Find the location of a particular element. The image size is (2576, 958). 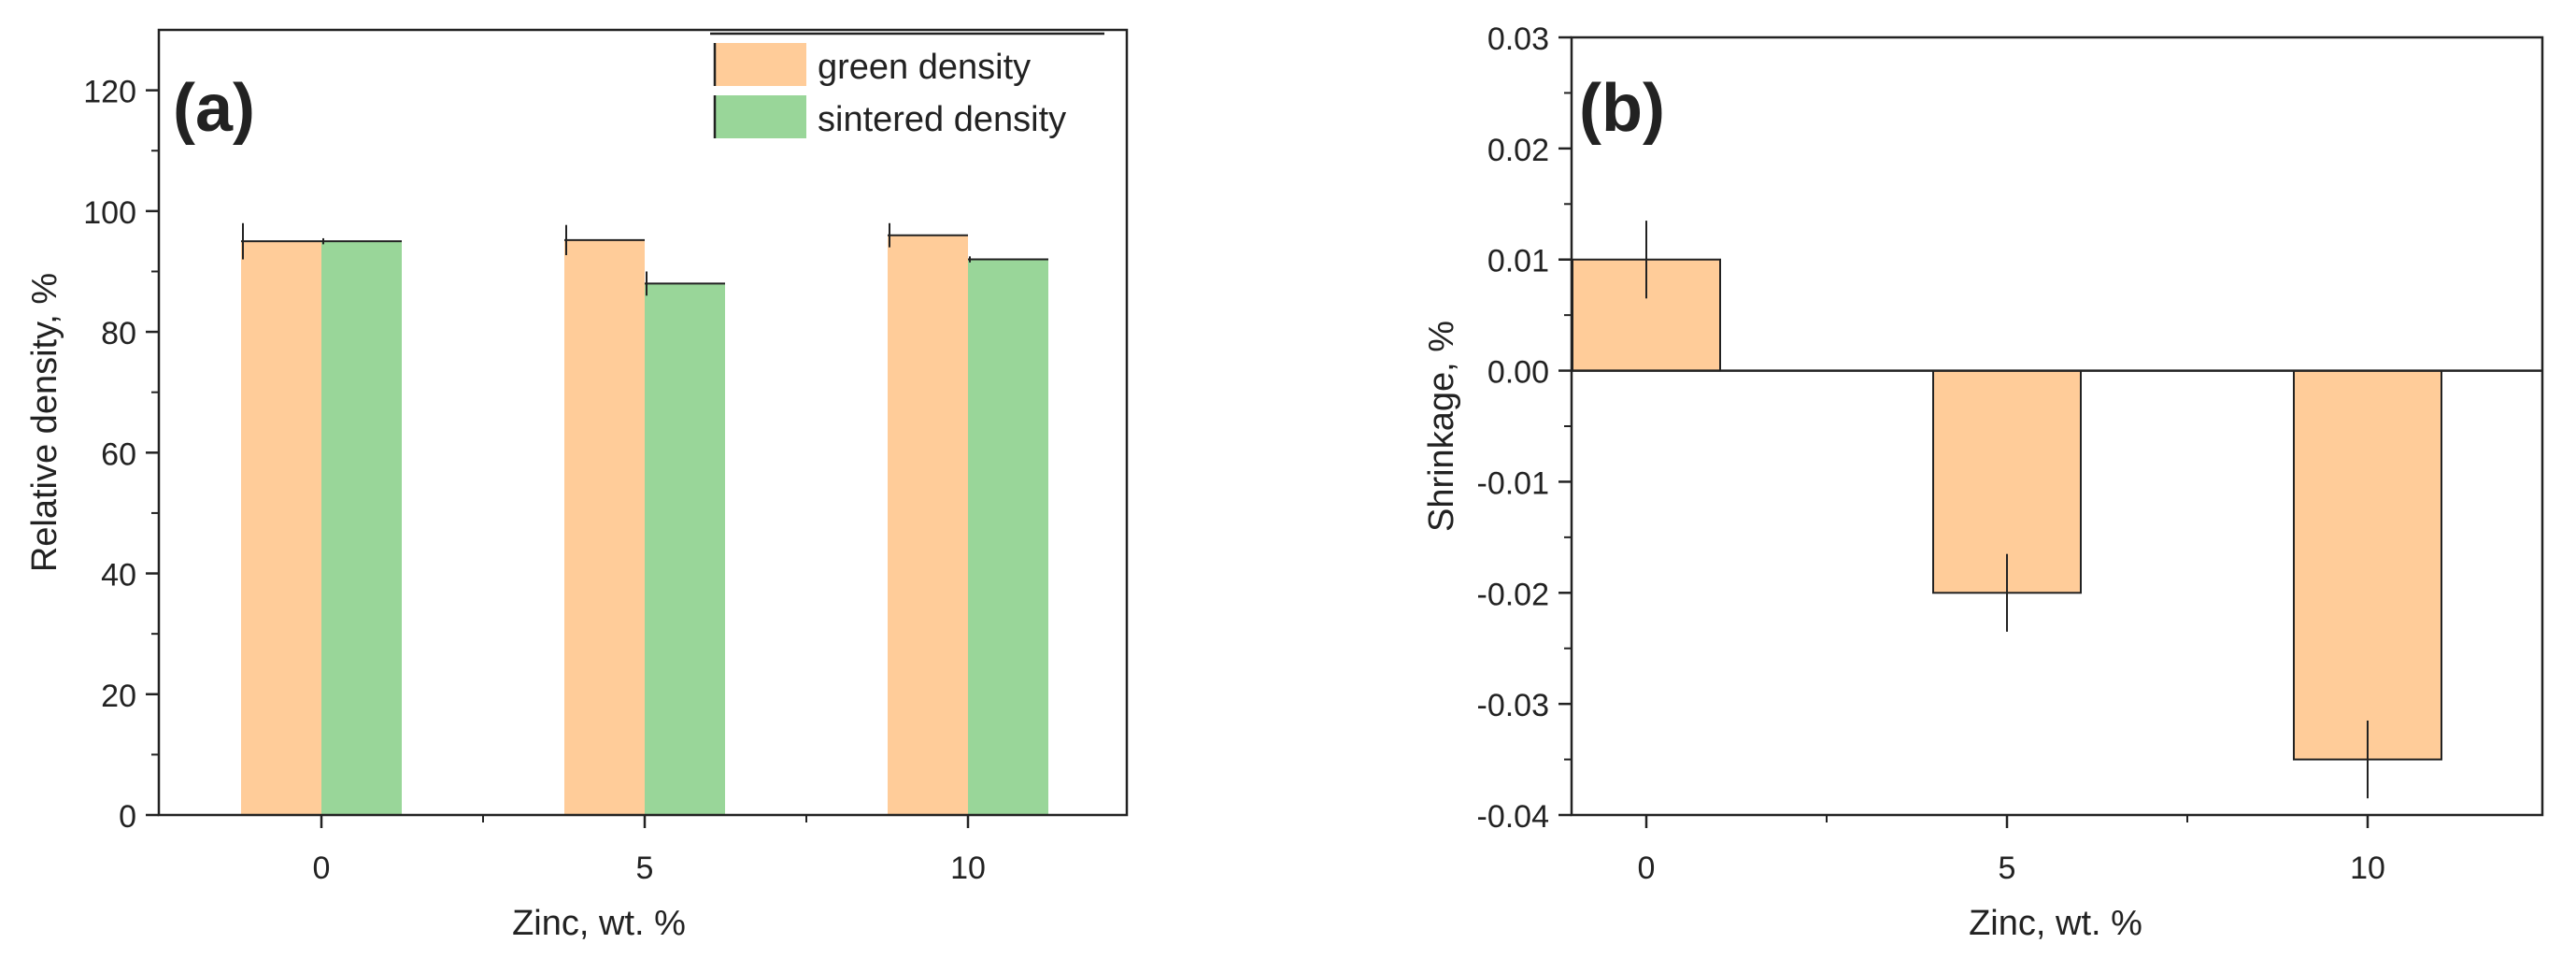

panel-a-y-ticks: 0 20 40 60 80 100 120 is located at coordinates (121, 455).